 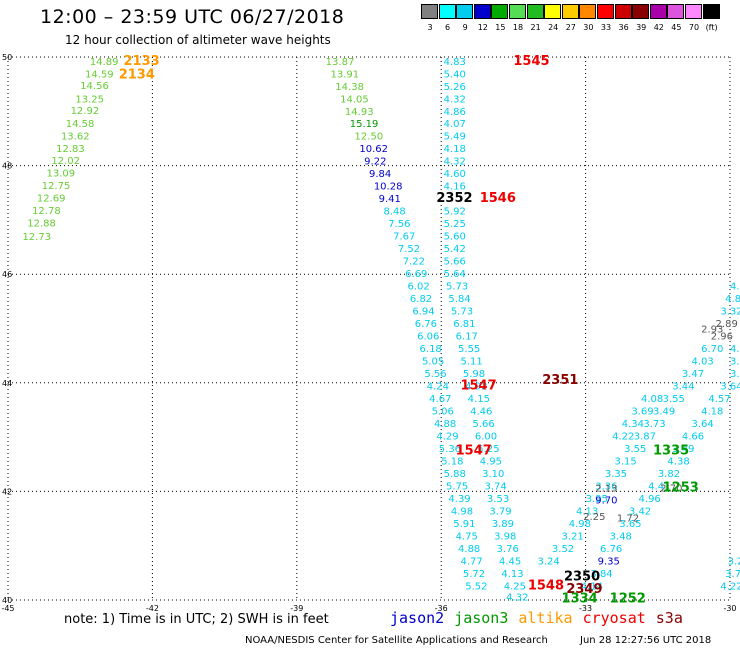 I want to click on wave-height-value: 4.16, so click(x=455, y=187).